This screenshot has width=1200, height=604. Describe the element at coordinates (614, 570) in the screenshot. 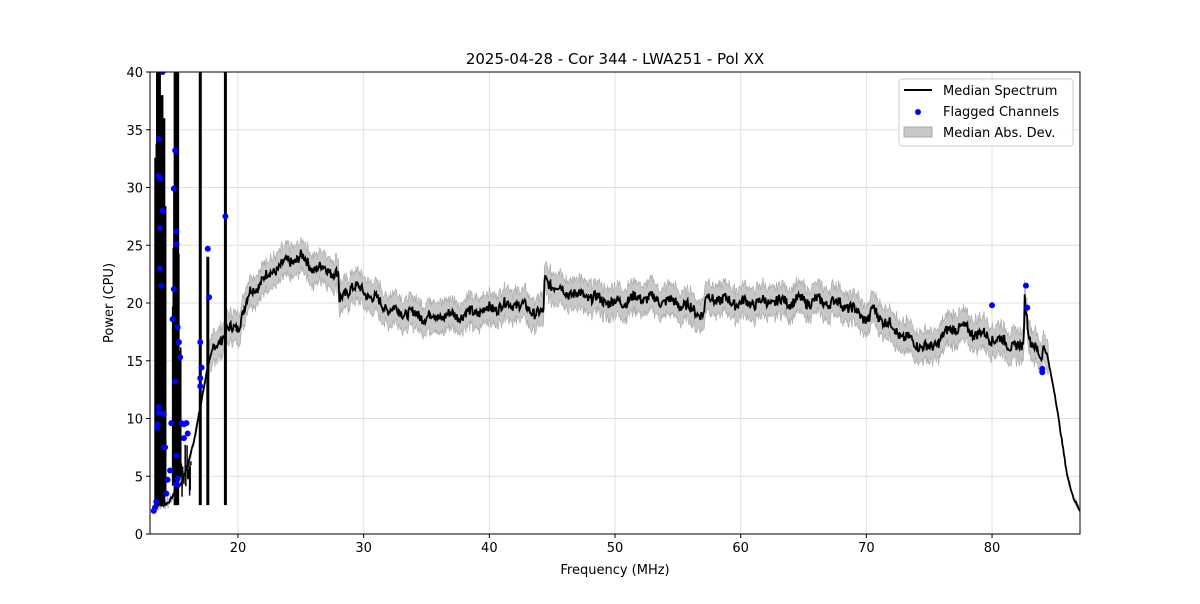

I see `x-axis-label: Frequency (MHz)` at that location.